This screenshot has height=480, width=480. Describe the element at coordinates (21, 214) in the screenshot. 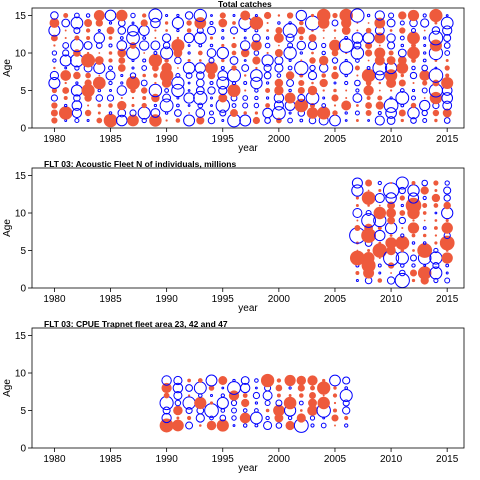

I see `y-tick-label: 10` at that location.